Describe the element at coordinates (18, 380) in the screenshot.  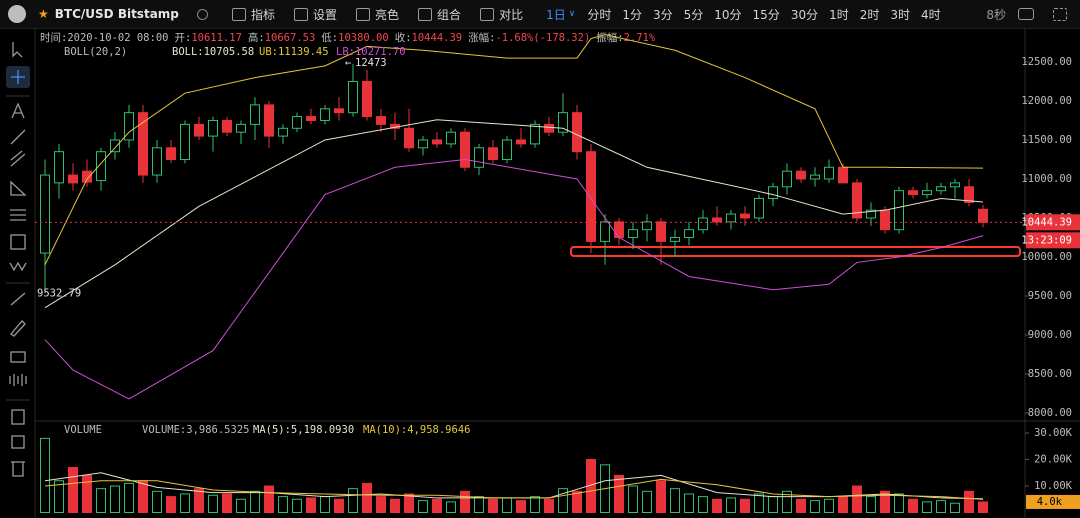
I see `magnet-tool` at that location.